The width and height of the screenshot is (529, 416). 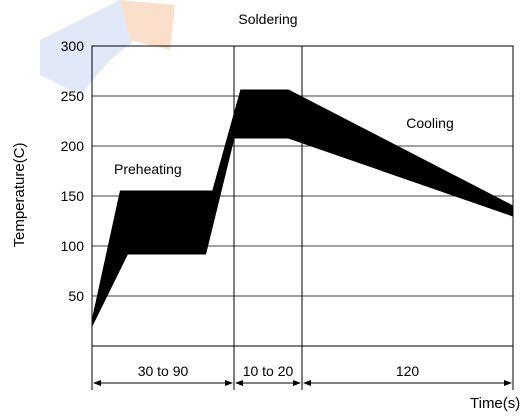 I want to click on y-tick-label: 200, so click(x=73, y=146).